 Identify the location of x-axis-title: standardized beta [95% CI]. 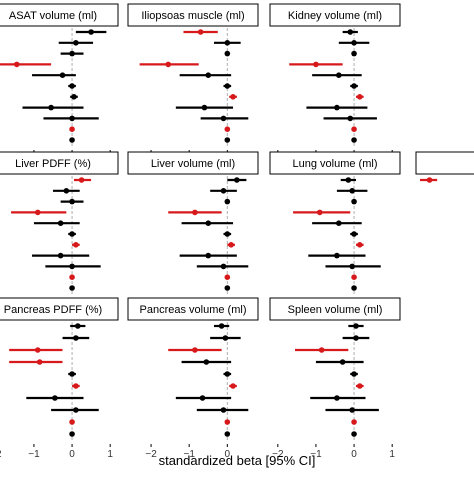
(237, 460).